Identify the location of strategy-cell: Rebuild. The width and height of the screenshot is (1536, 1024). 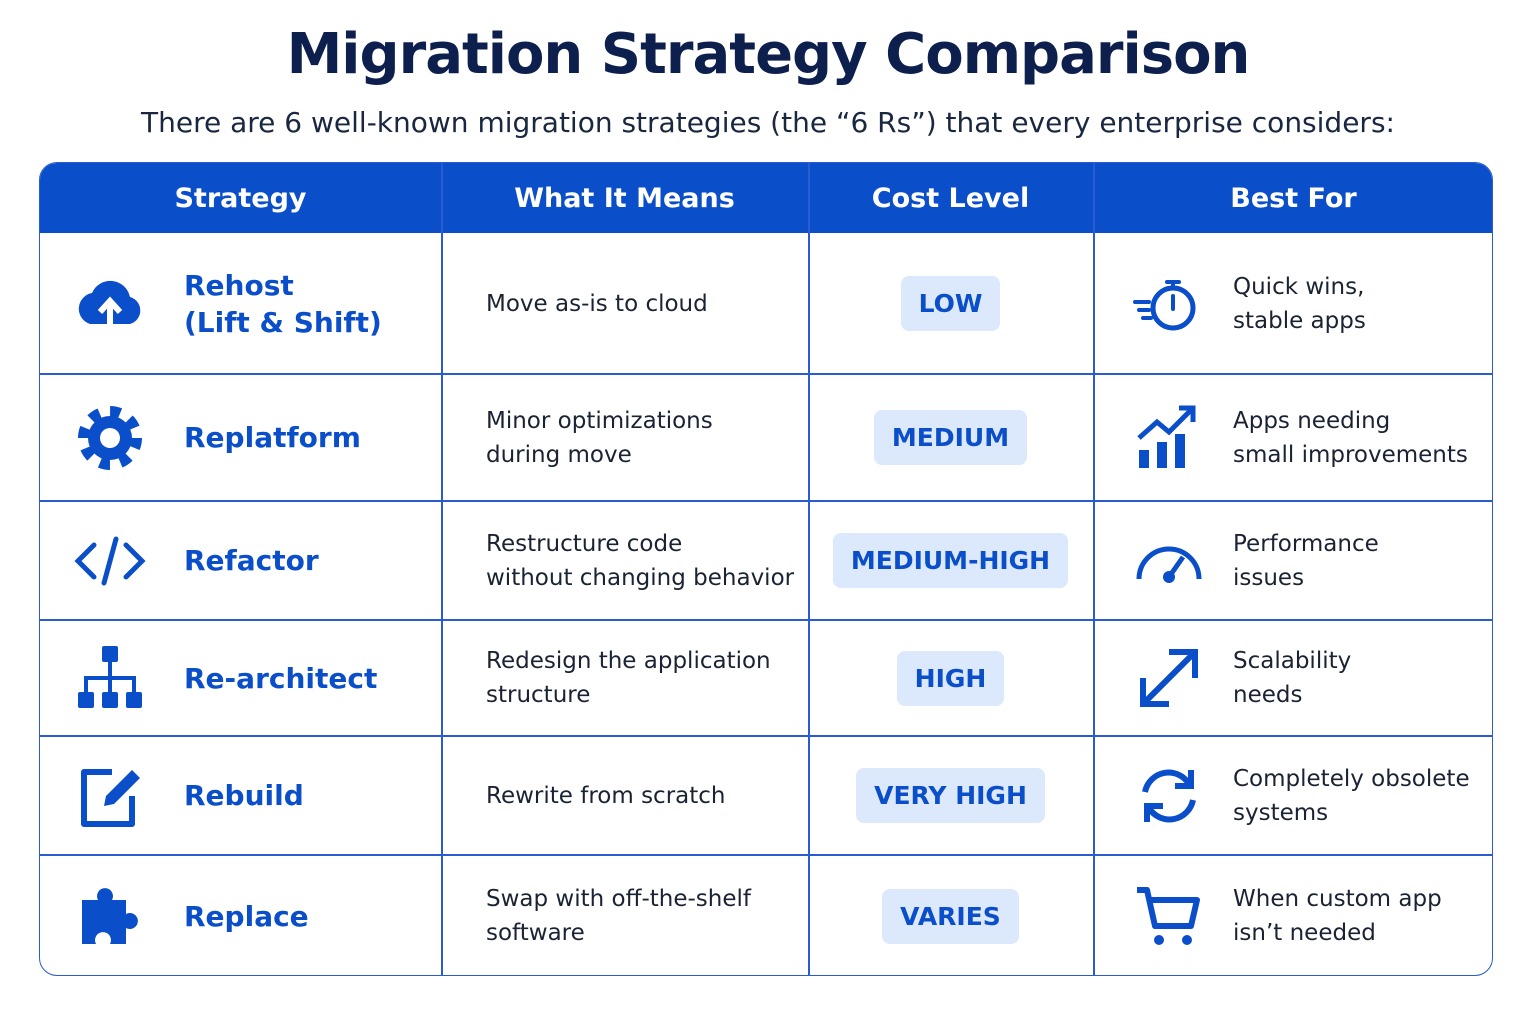
(240, 795).